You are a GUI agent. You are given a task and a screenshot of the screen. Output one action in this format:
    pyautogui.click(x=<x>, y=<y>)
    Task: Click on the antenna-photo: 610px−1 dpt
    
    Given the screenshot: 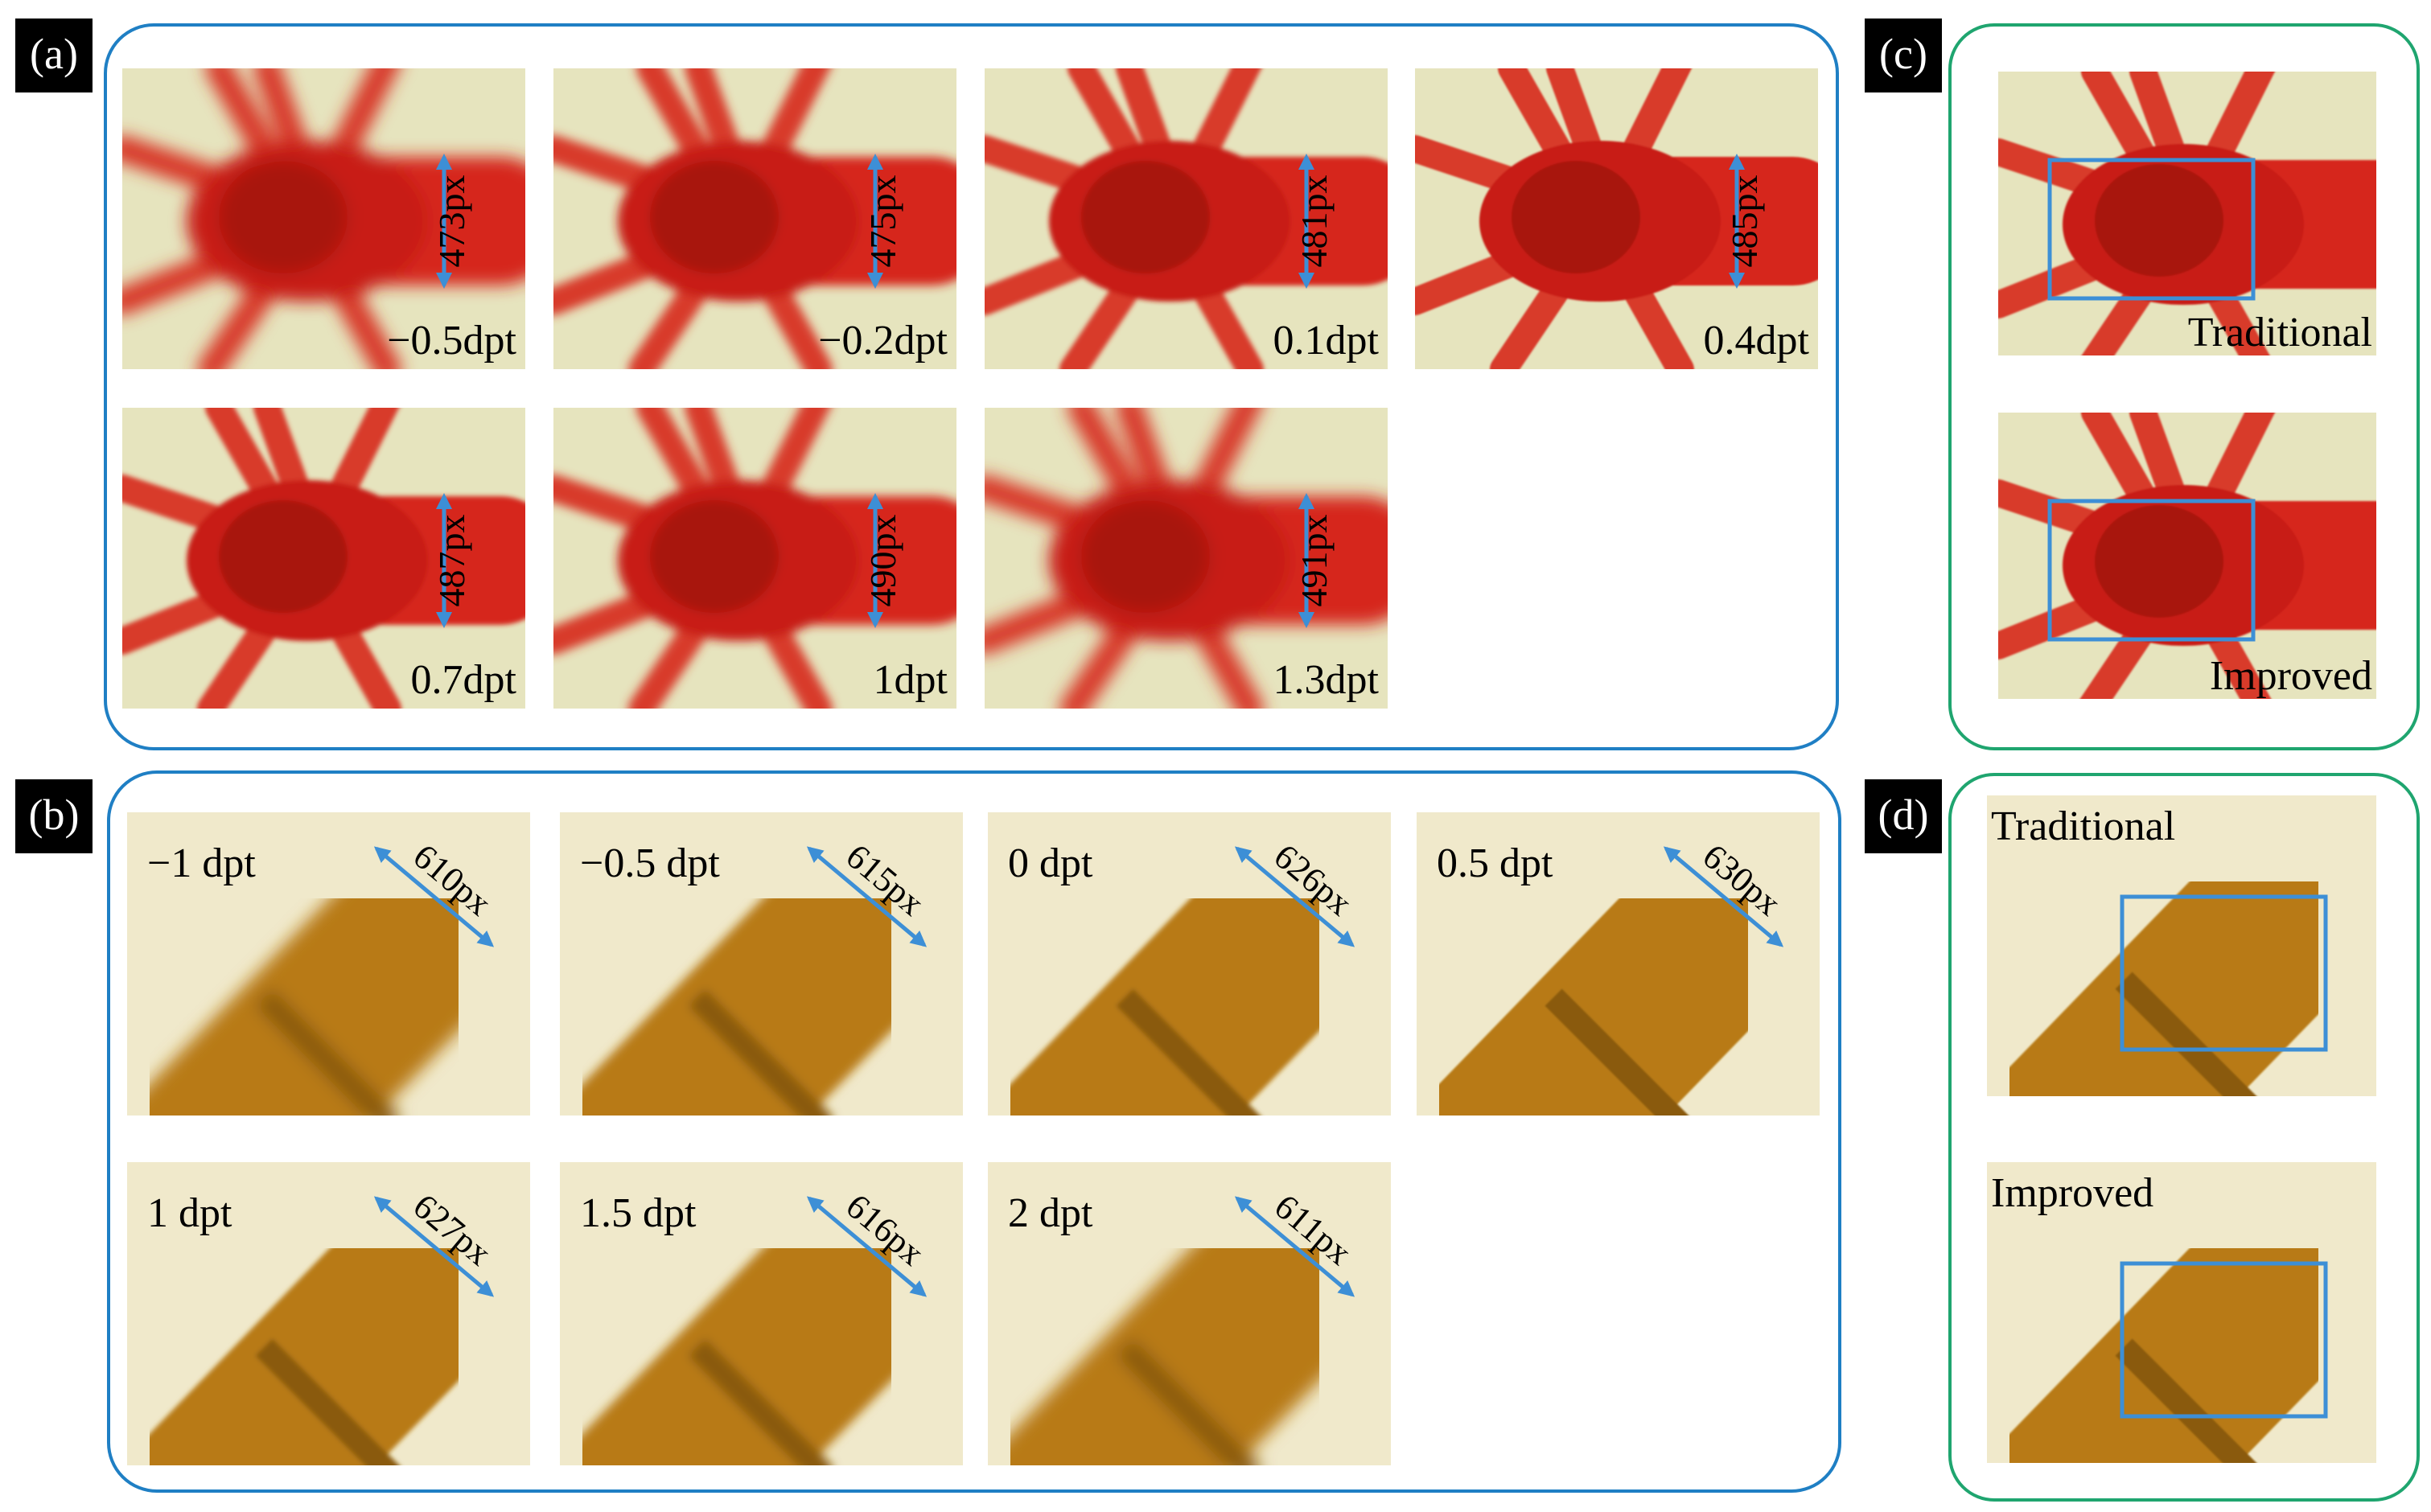 What is the action you would take?
    pyautogui.click(x=328, y=964)
    